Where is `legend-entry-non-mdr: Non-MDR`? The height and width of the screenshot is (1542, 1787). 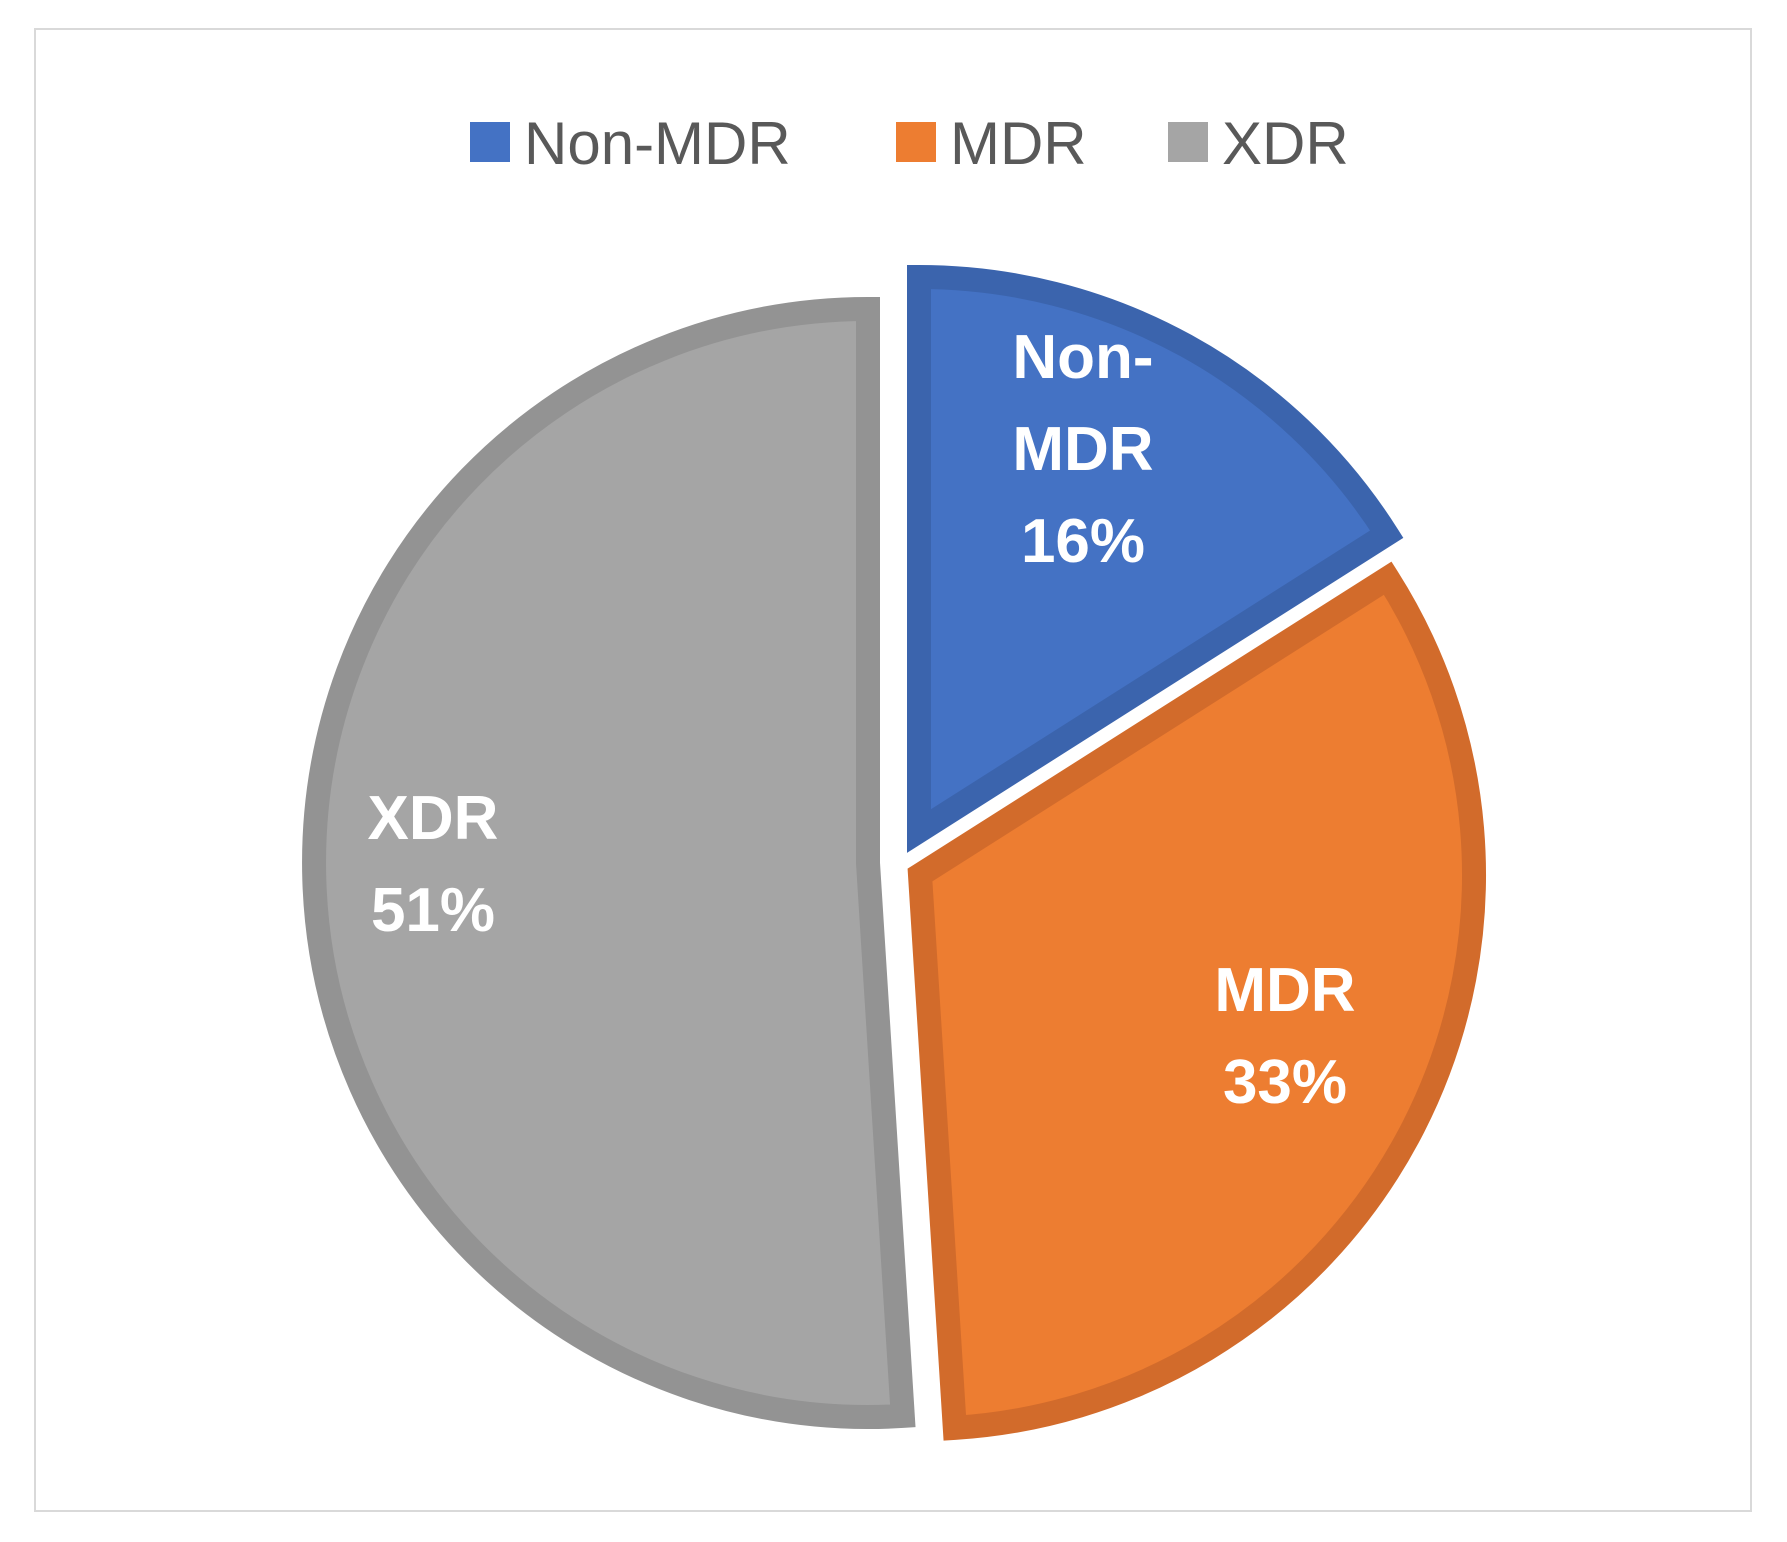
legend-entry-non-mdr: Non-MDR is located at coordinates (630, 143).